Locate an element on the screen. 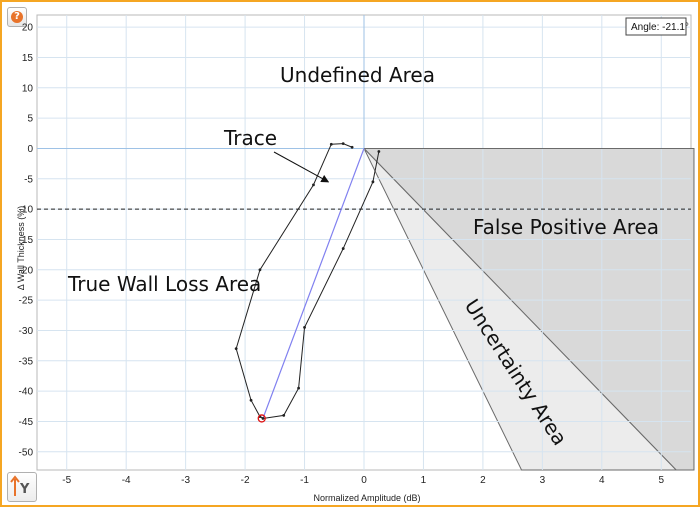  question-icon: ? is located at coordinates (17, 17).